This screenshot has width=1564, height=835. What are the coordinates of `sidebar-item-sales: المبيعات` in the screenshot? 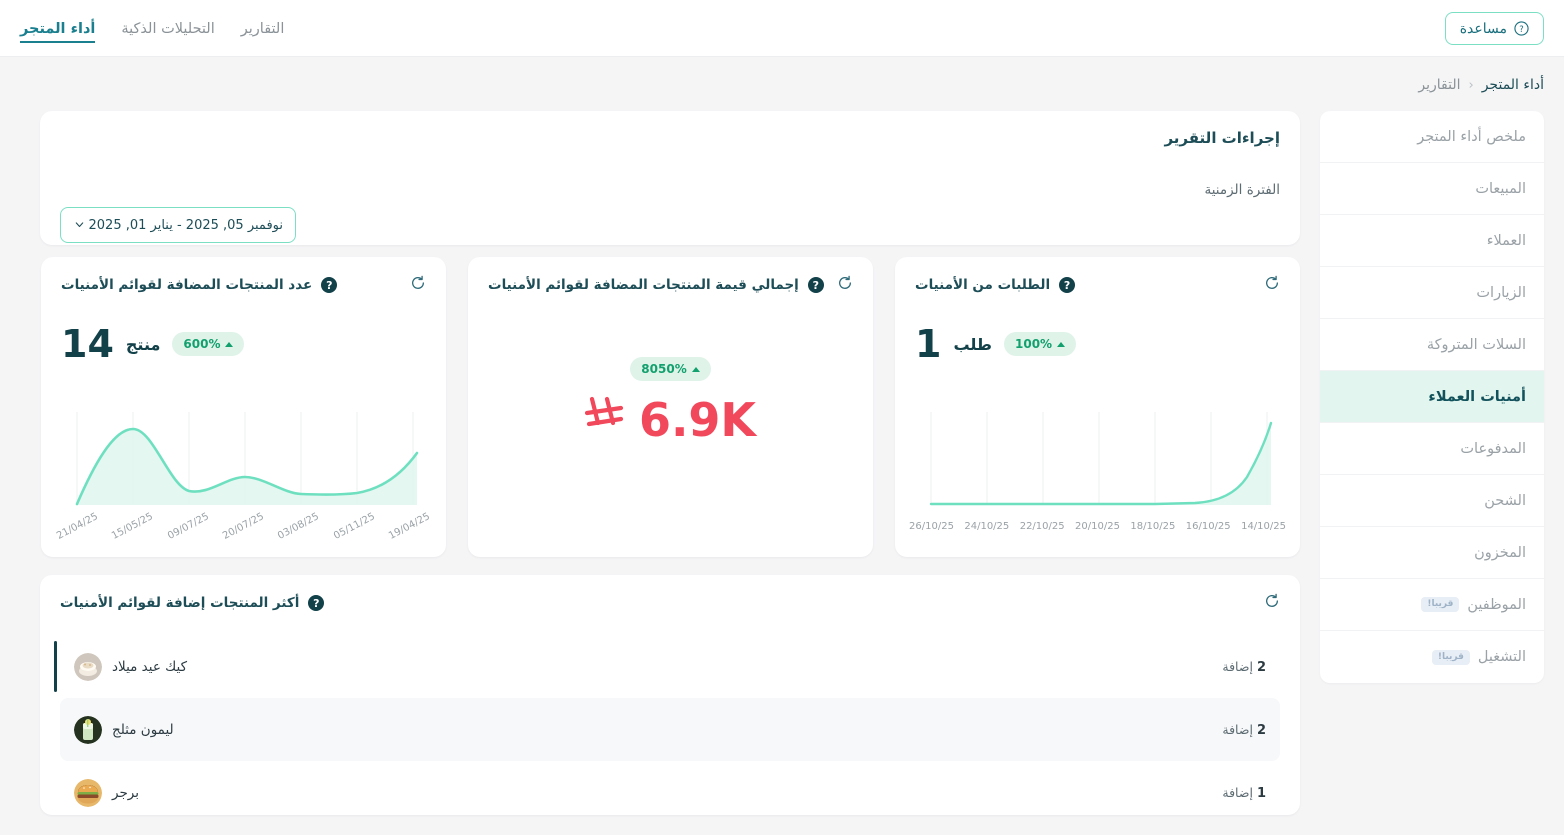 It's located at (1432, 189).